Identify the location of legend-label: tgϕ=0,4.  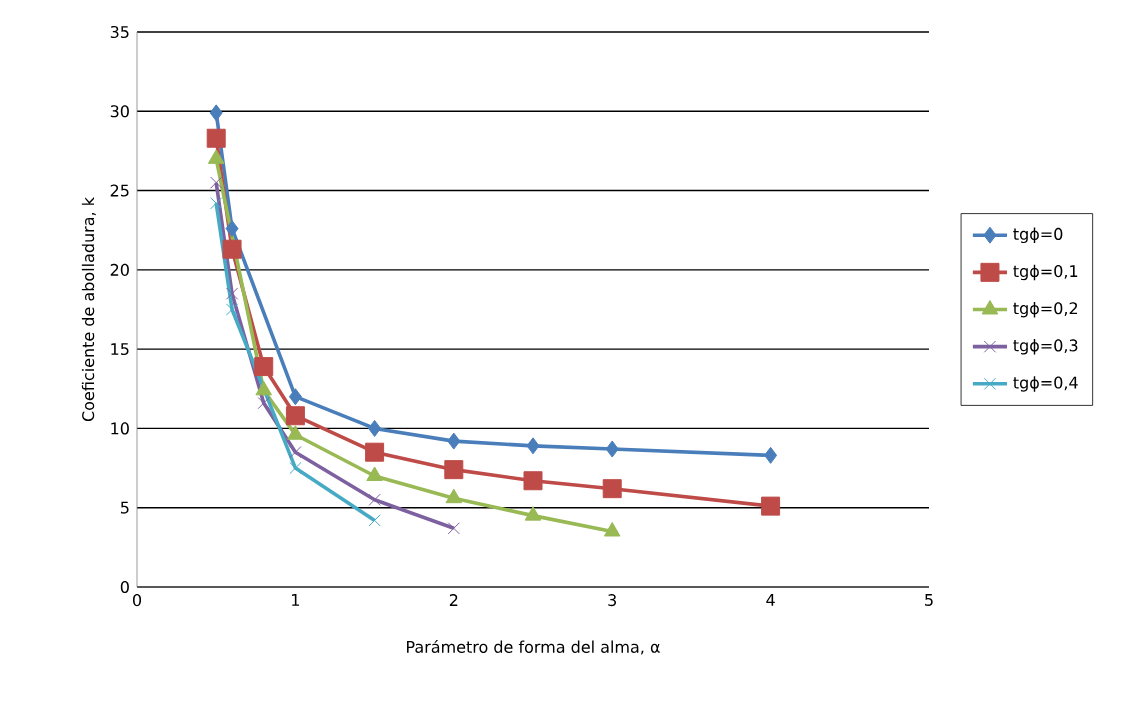
(1045, 384).